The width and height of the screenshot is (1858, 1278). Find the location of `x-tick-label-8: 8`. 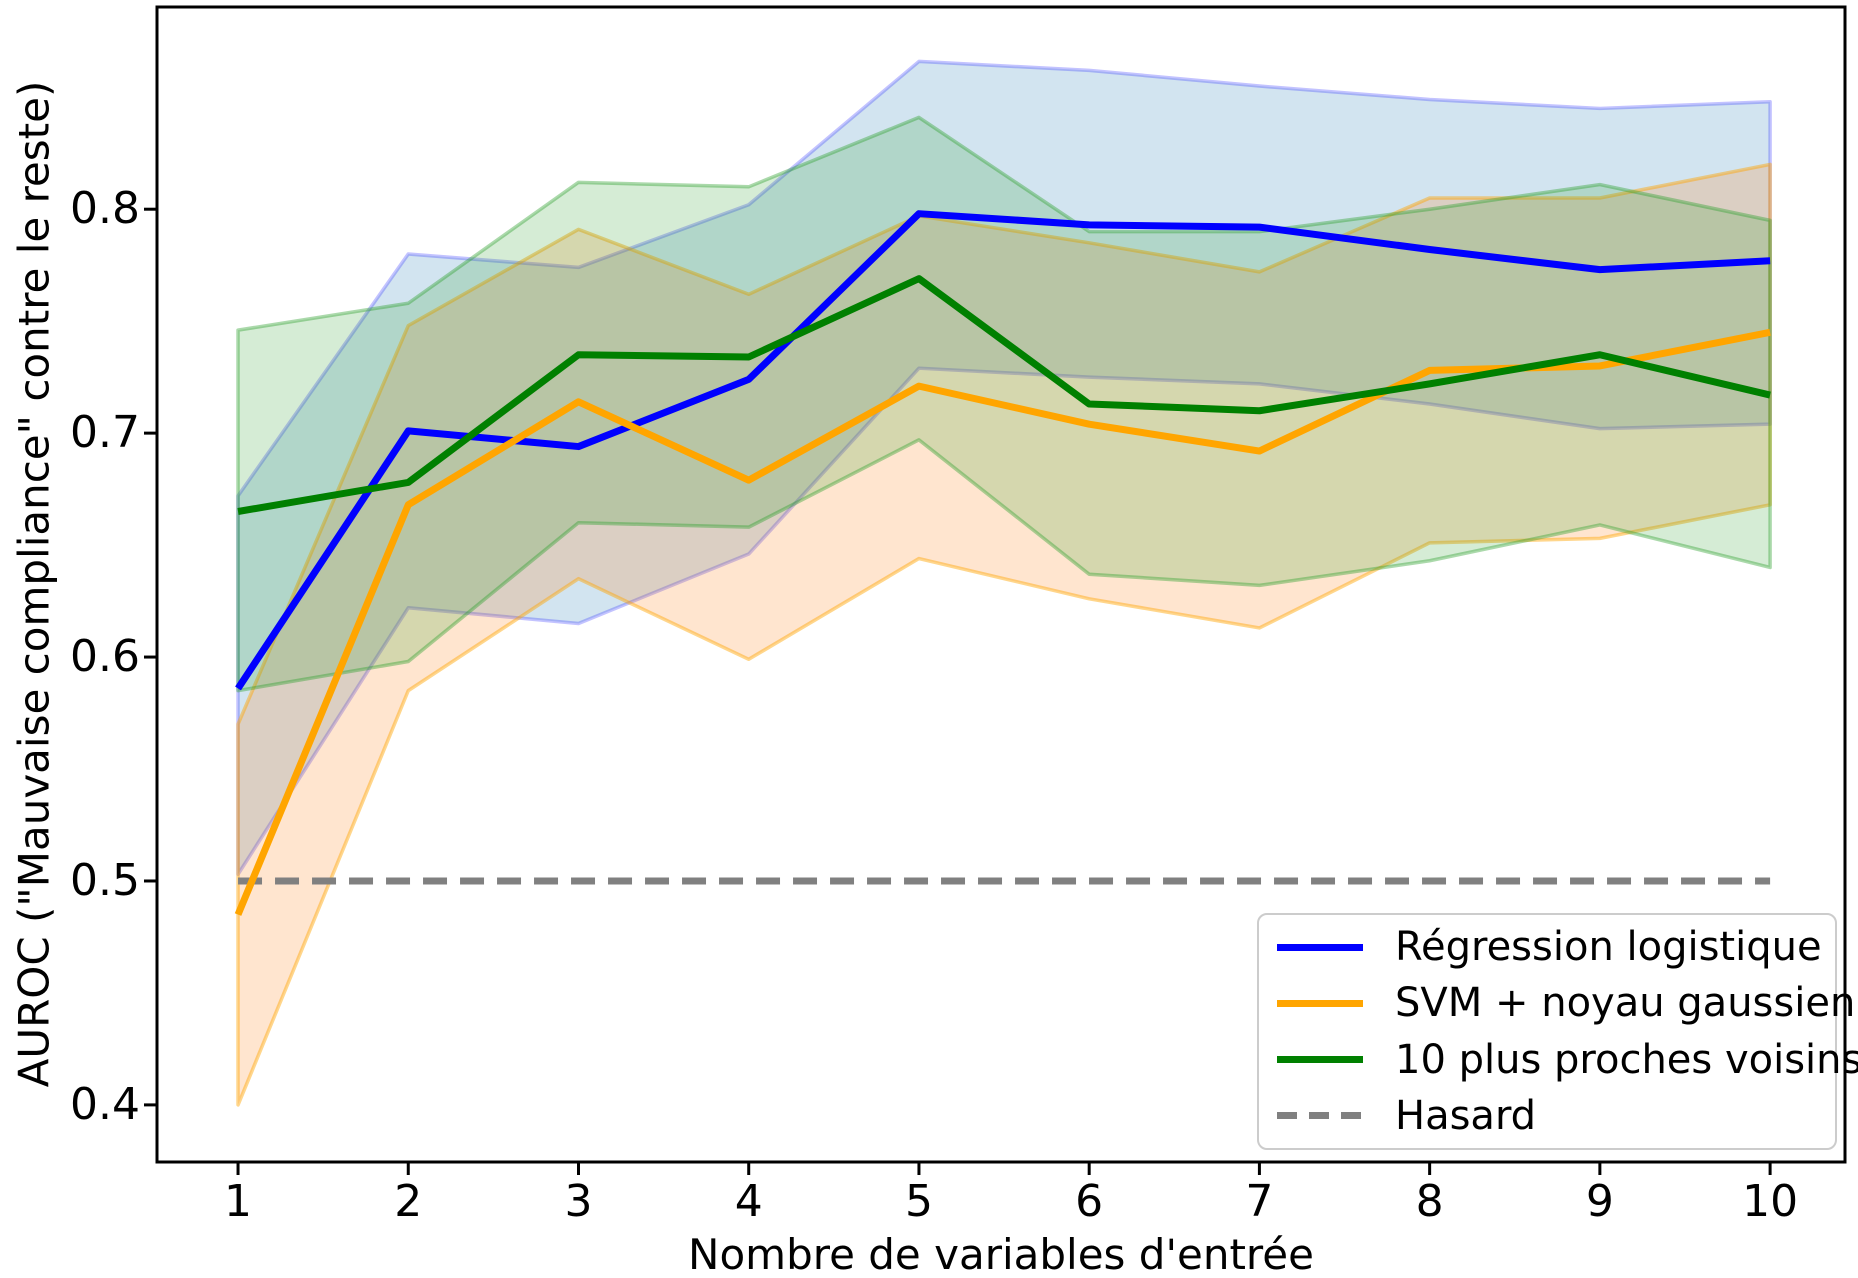

x-tick-label-8: 8 is located at coordinates (1429, 1201).